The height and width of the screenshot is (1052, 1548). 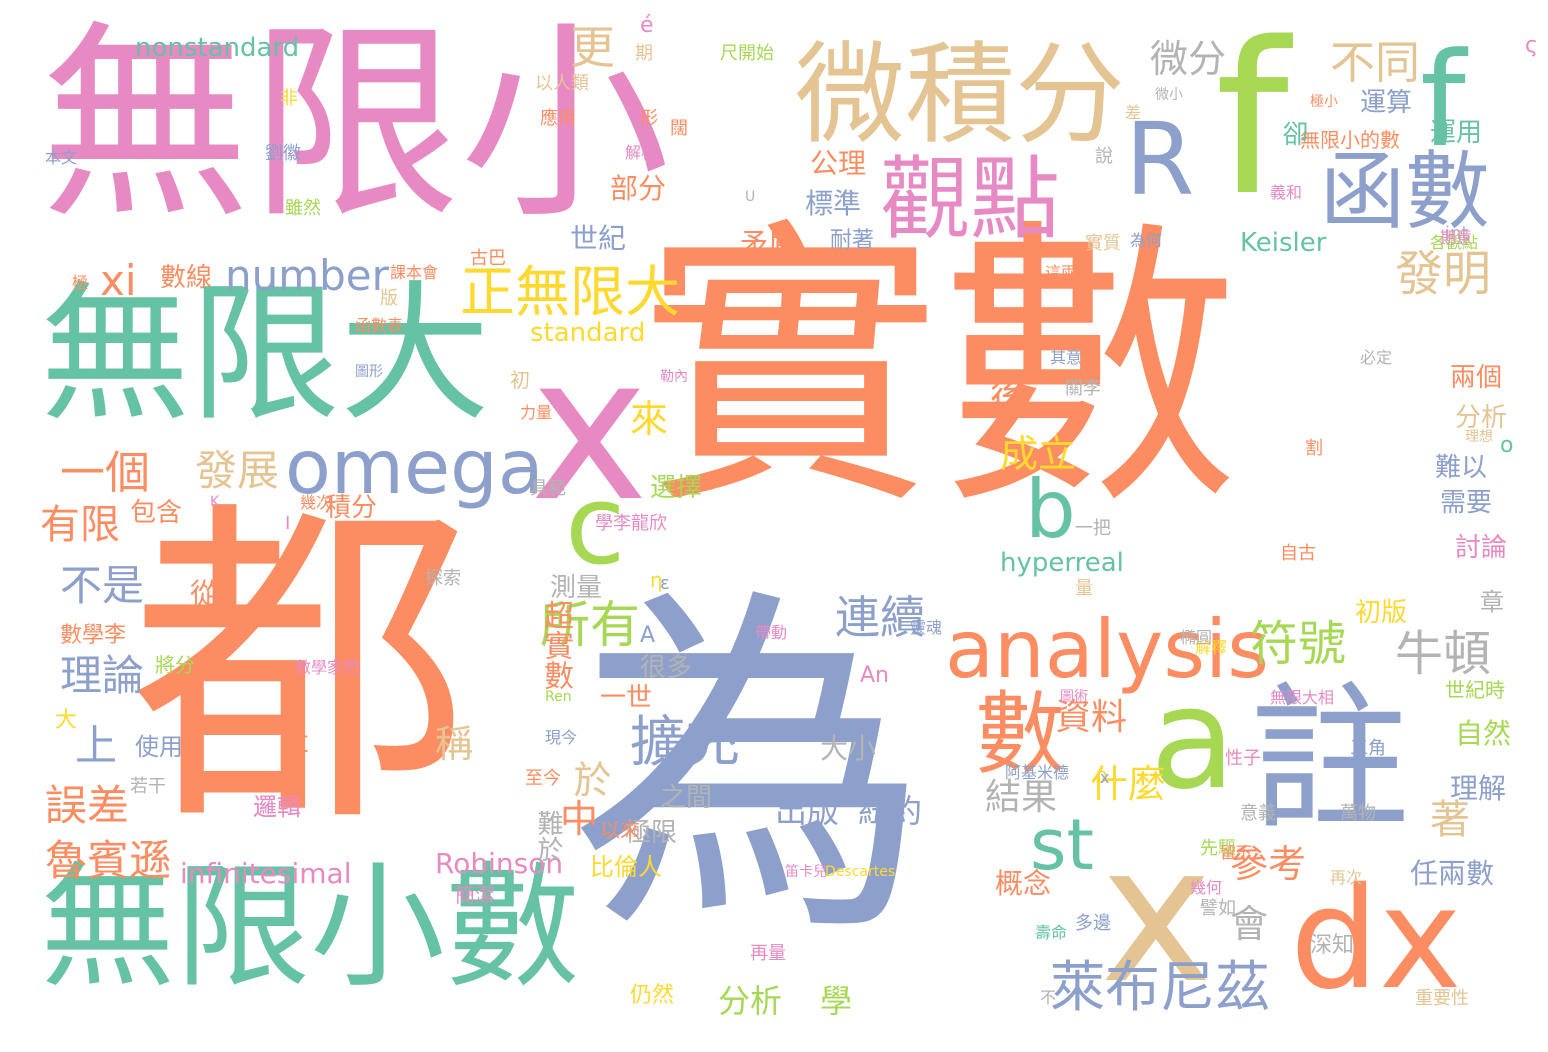 What do you see at coordinates (626, 698) in the screenshot?
I see `cloud-word: 一世` at bounding box center [626, 698].